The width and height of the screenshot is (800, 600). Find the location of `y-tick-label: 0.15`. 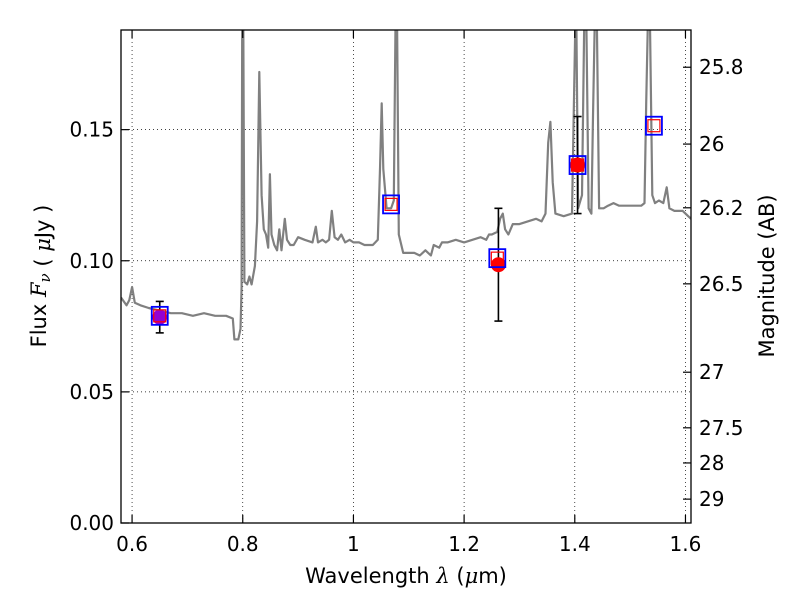

y-tick-label: 0.15 is located at coordinates (91, 130).